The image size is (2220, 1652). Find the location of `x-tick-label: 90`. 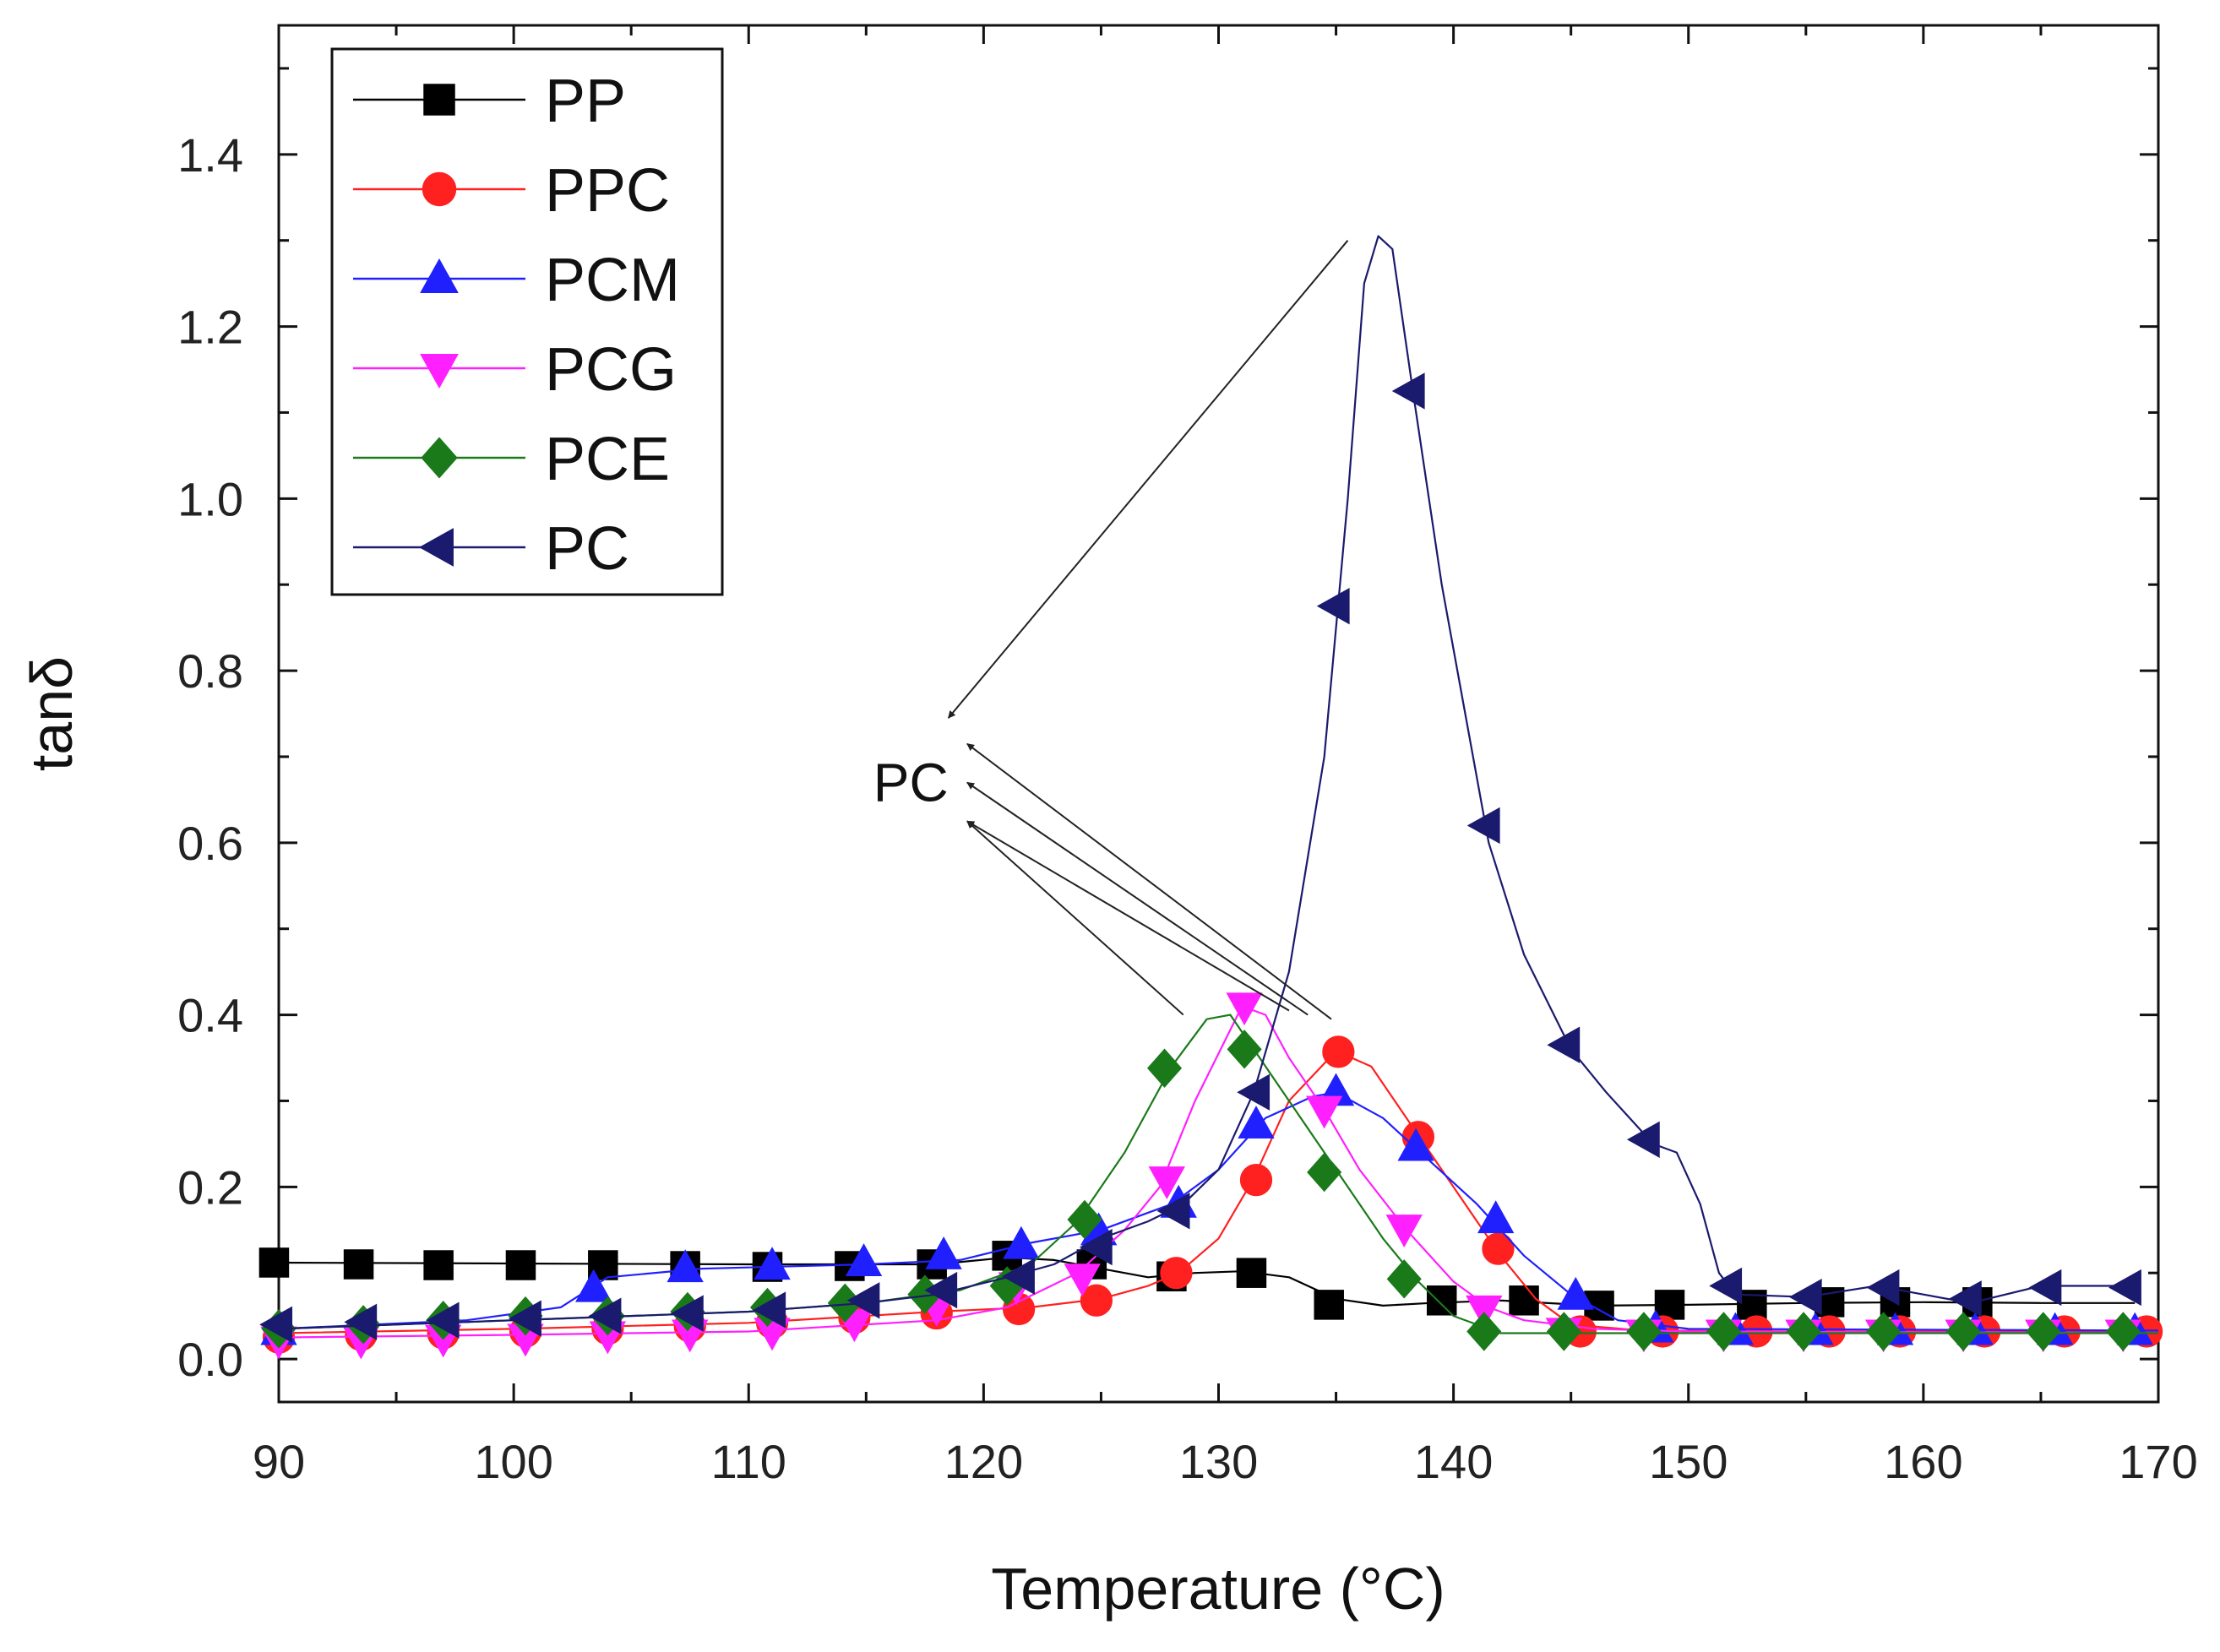

x-tick-label: 90 is located at coordinates (279, 1461).